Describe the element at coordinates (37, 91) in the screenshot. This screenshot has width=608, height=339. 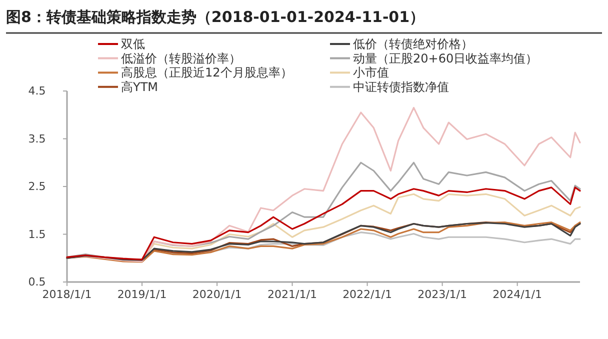
I see `y-tick-label: 4.5` at that location.